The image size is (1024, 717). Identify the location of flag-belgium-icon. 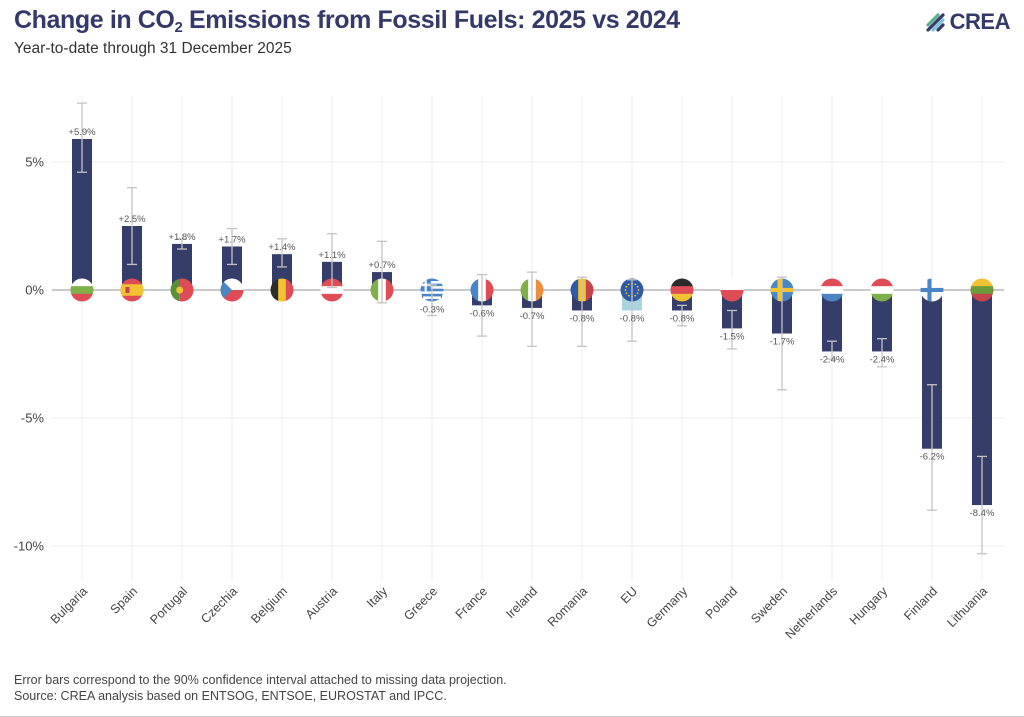
(282, 290).